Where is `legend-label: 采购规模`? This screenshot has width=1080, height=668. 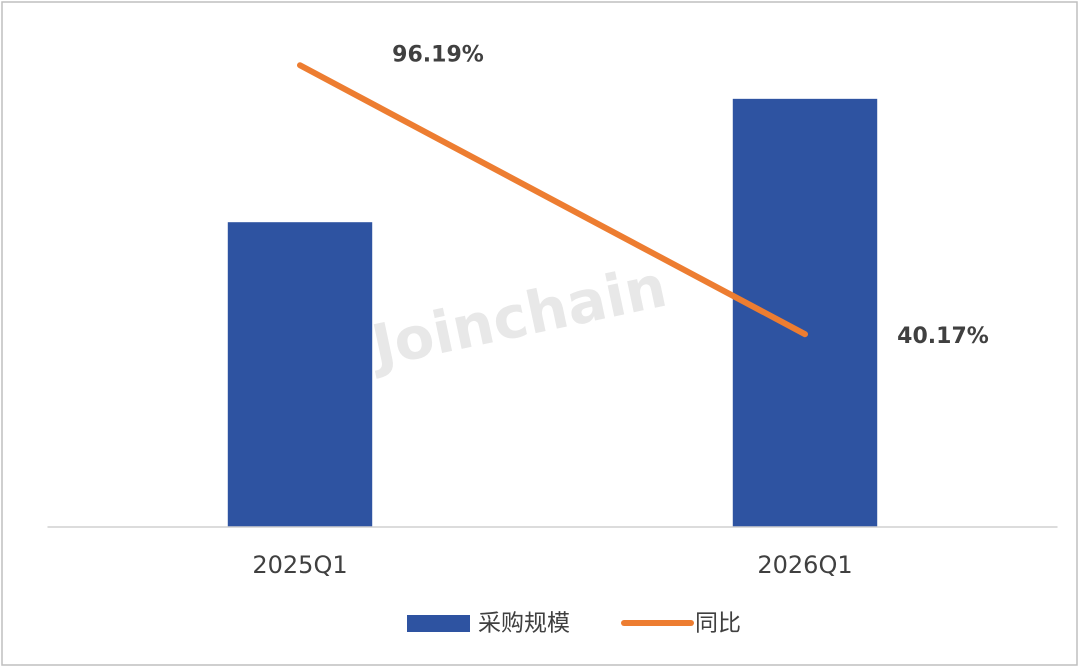
legend-label: 采购规模 is located at coordinates (524, 624).